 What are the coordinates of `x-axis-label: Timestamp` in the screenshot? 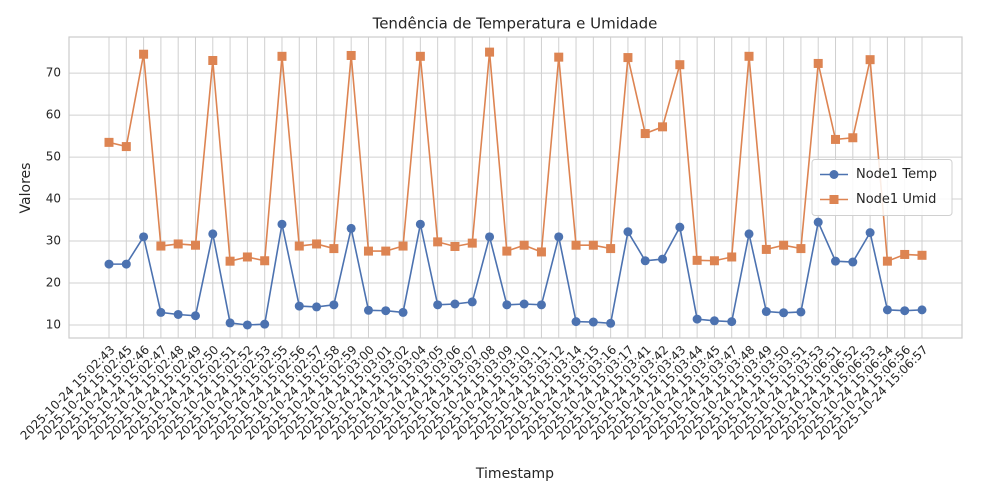 It's located at (514, 474).